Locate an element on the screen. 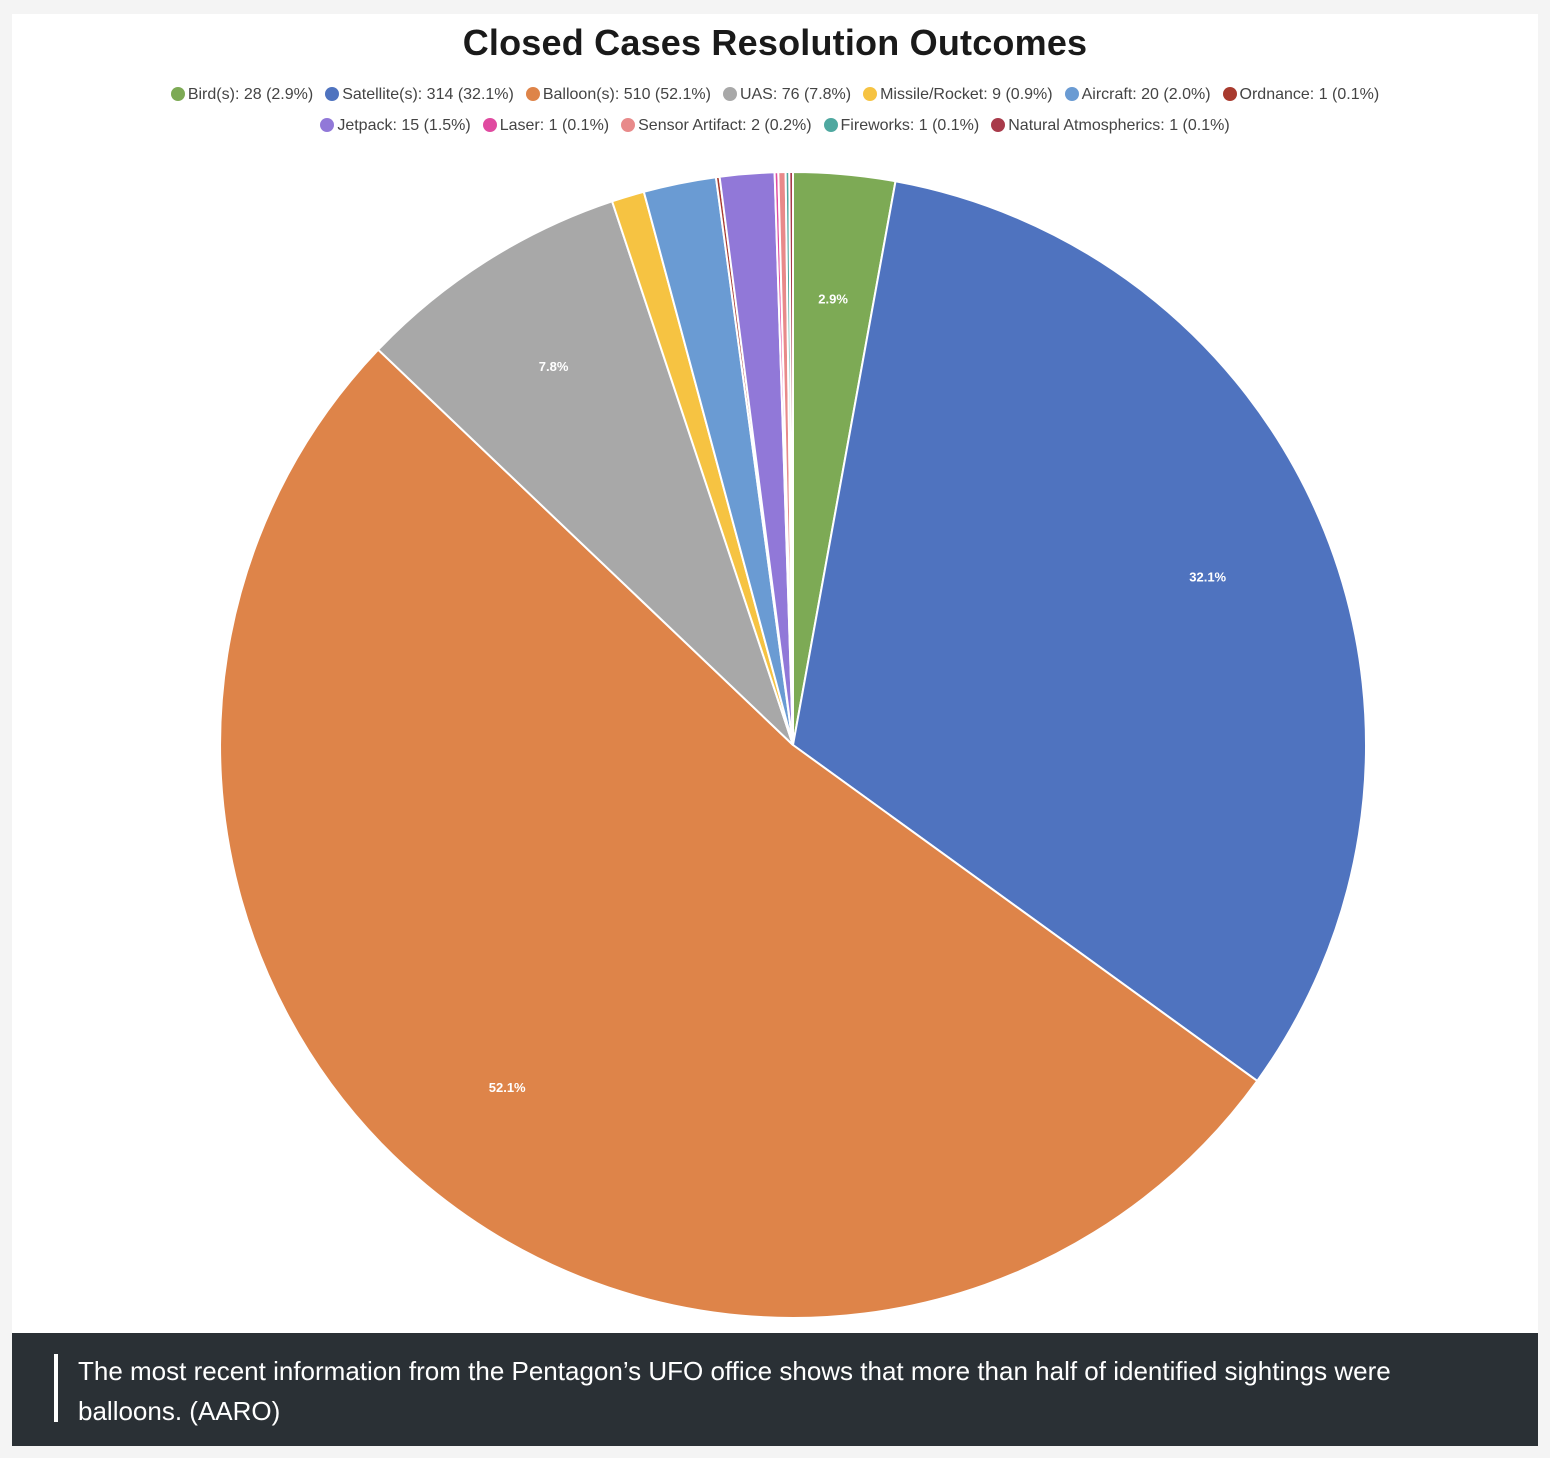  legend-label: Bird(s): 28 (2.9%) is located at coordinates (250, 94).